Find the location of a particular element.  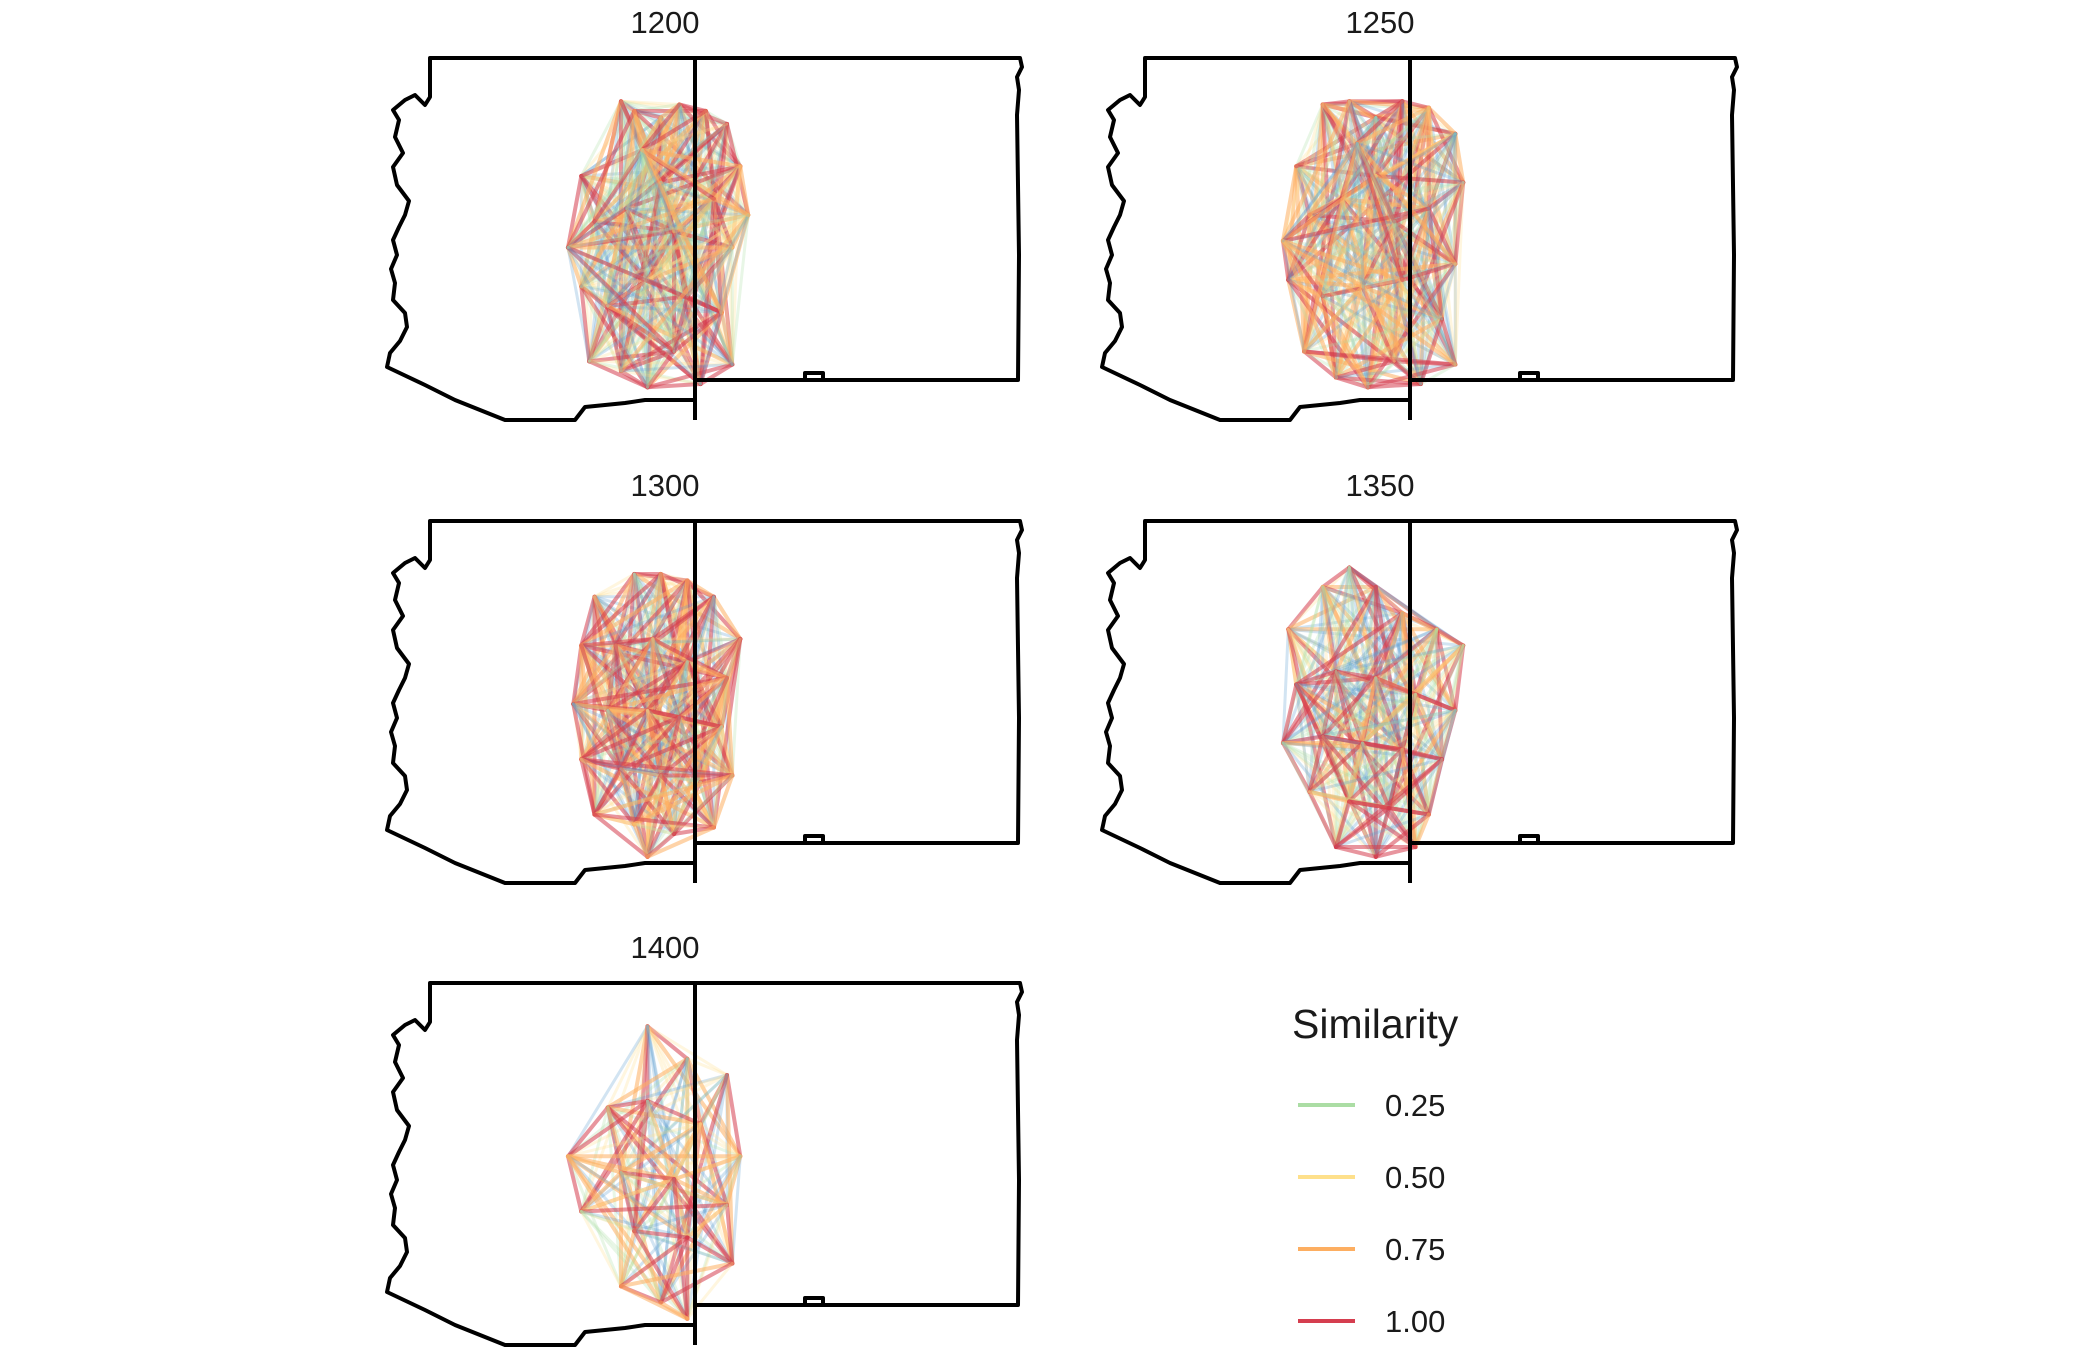

panel-title: 1400 is located at coordinates (665, 947).